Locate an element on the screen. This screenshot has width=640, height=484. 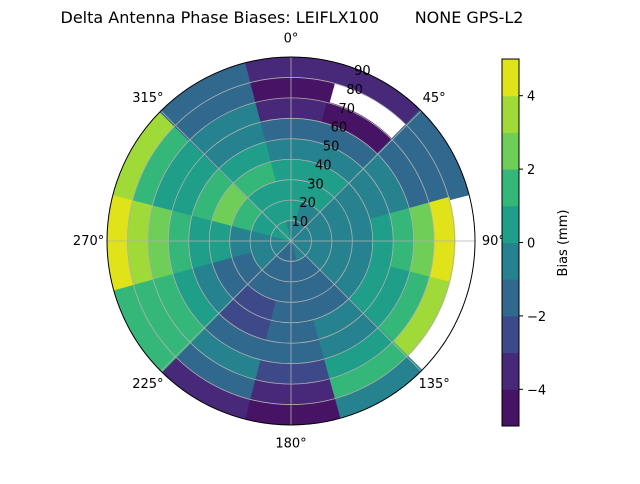
r-tick-label: 70 is located at coordinates (346, 109).